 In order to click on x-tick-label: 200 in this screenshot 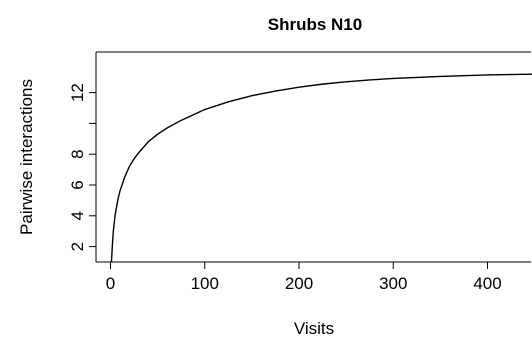, I will do `click(299, 283)`.